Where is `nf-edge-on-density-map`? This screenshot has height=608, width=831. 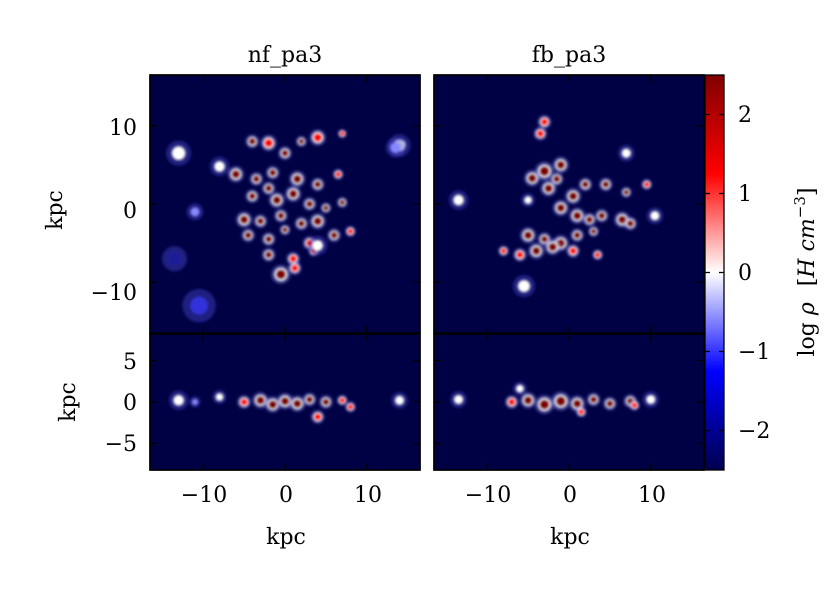
nf-edge-on-density-map is located at coordinates (288, 407).